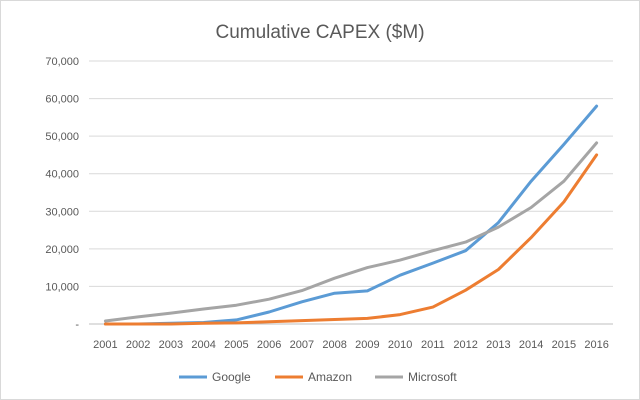 The height and width of the screenshot is (400, 640). I want to click on x-tick-label: 2011, so click(433, 345).